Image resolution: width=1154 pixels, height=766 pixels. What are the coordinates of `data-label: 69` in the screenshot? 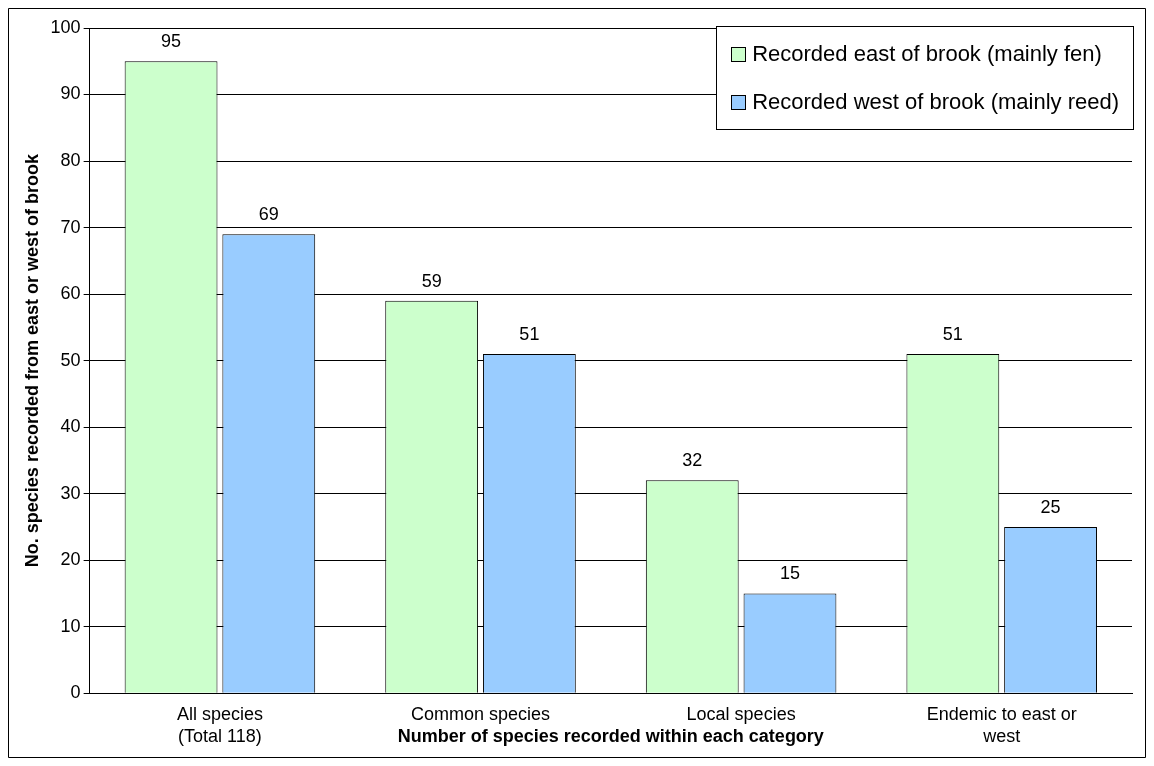 It's located at (268, 214).